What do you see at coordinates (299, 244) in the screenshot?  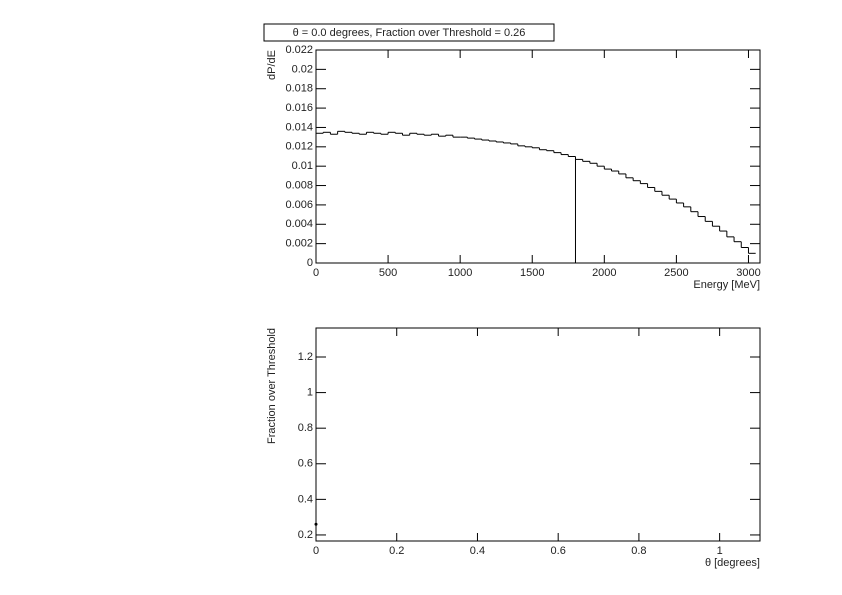 I see `y-tick-label: 0.002` at bounding box center [299, 244].